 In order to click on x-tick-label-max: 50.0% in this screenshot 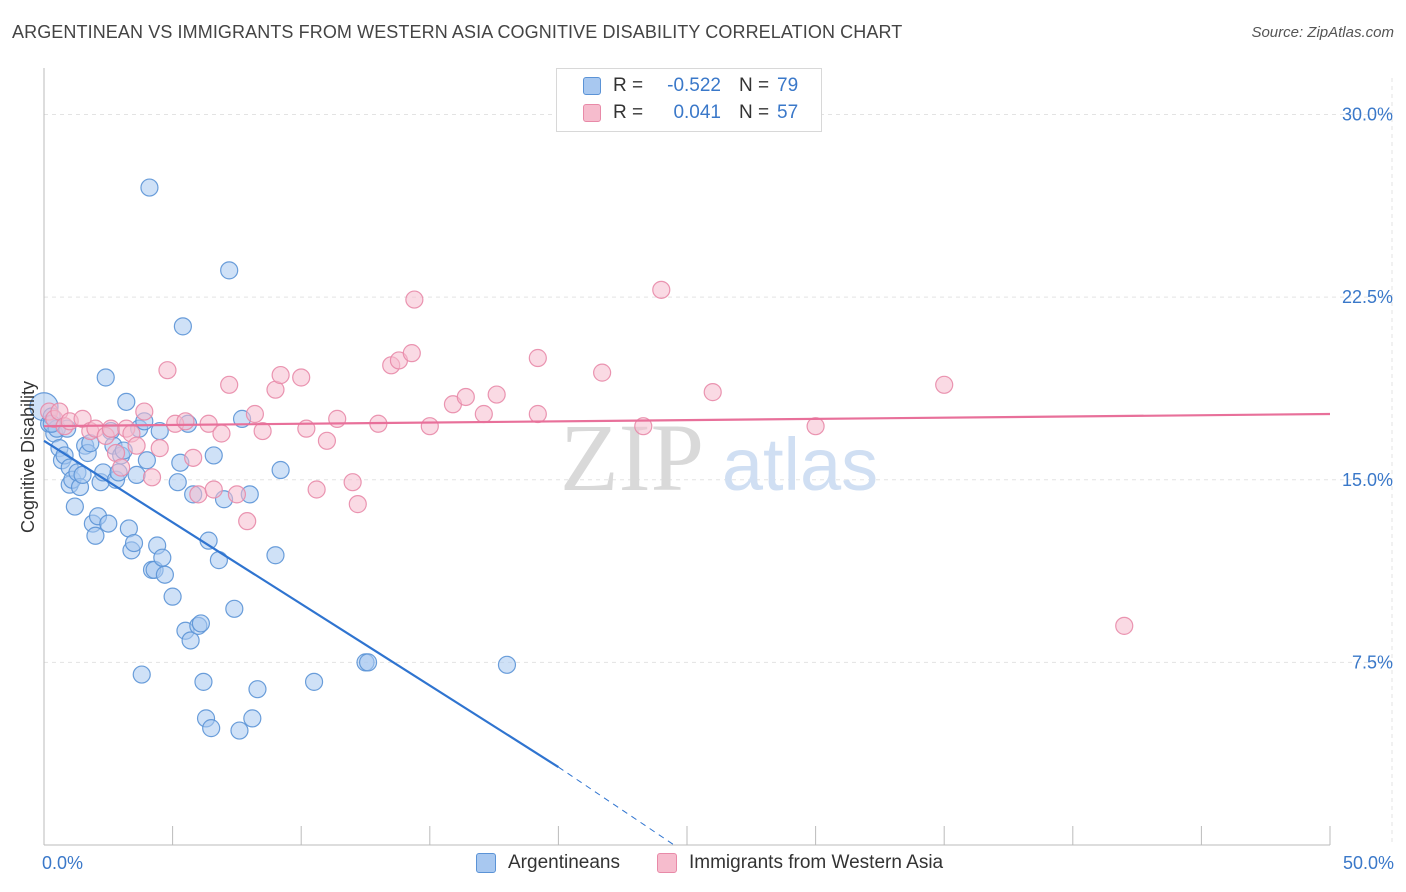, I will do `click(1368, 863)`.